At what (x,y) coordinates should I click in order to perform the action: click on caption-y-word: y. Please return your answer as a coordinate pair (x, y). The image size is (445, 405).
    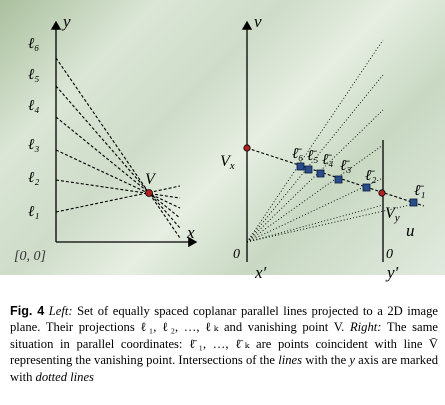
    Looking at the image, I should click on (352, 360).